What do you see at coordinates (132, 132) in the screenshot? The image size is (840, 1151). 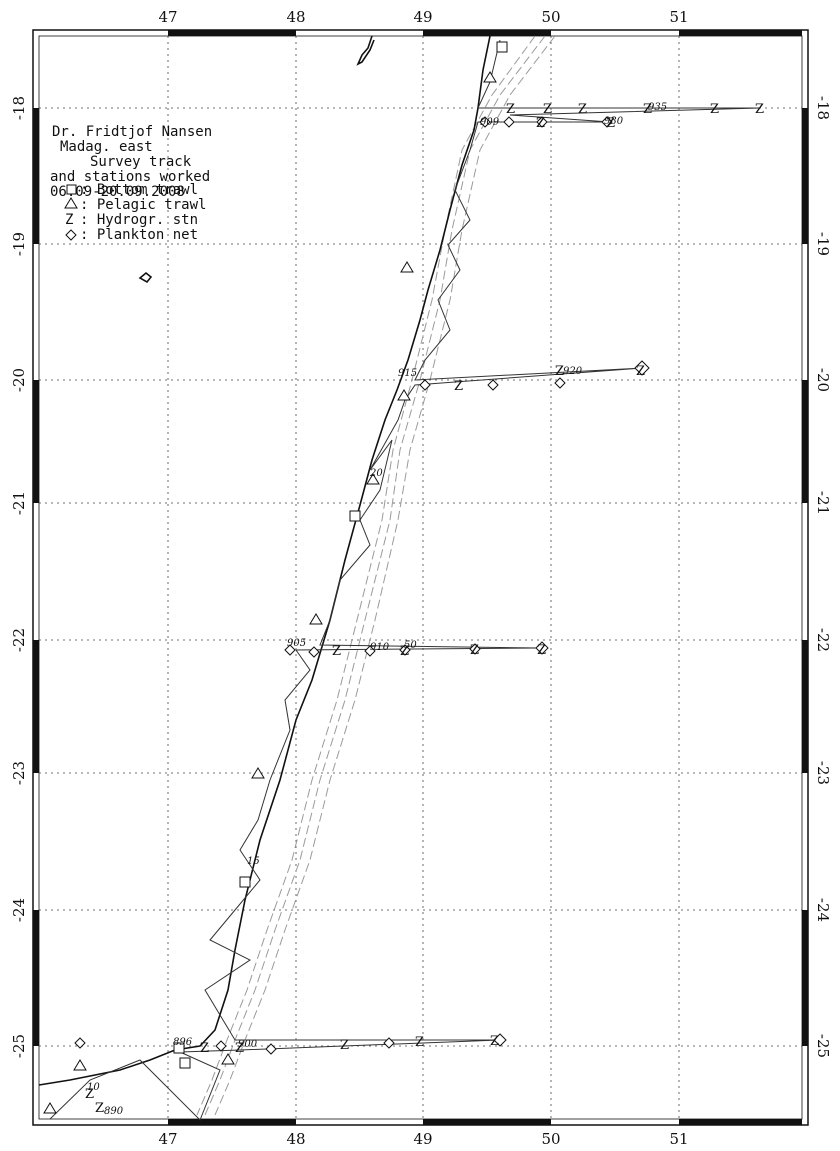 I see `legend-vessel: Dr. Fridtjof Nansen` at bounding box center [132, 132].